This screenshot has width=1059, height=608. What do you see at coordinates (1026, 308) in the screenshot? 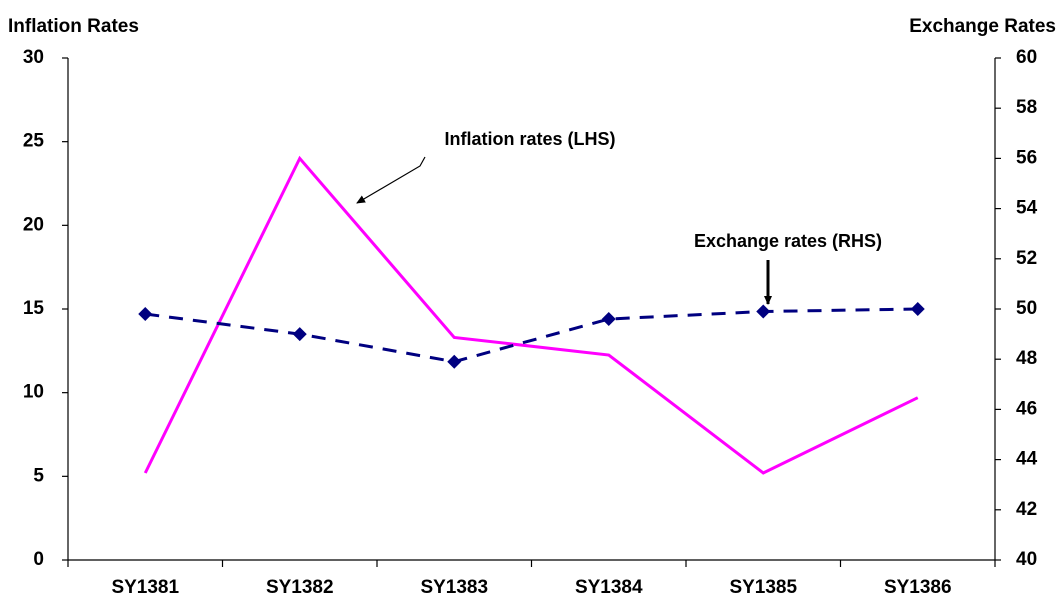
I see `y2-tick-label: 50` at bounding box center [1026, 308].